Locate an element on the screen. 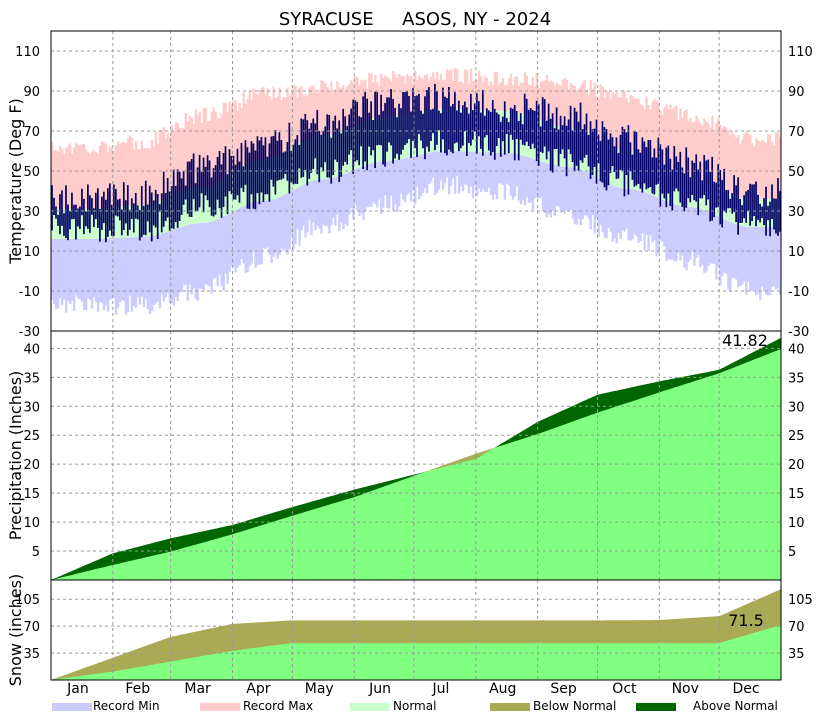 The height and width of the screenshot is (720, 832). temperature-tick-label-right: 10 is located at coordinates (796, 252).